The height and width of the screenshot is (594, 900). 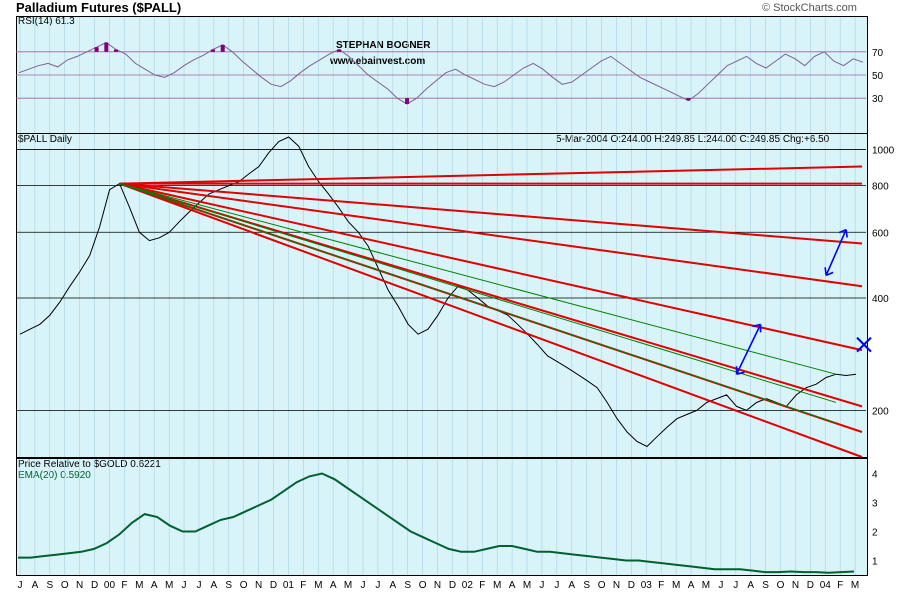 I want to click on relative-tick-label: 1, so click(x=875, y=562).